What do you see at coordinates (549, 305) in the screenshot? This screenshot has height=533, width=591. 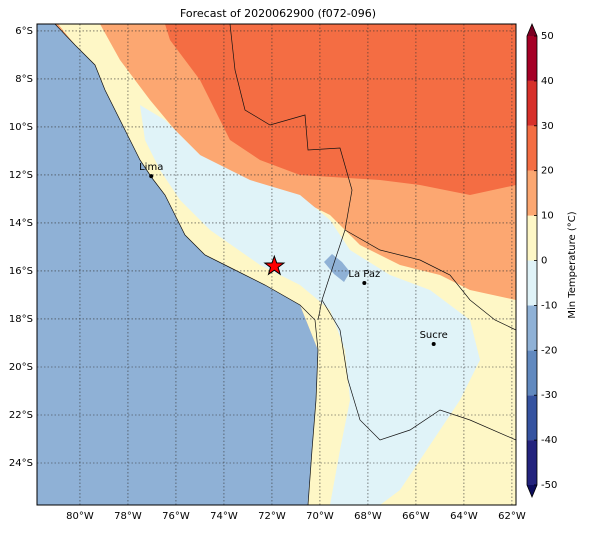 I see `colorbar-tick-label: -10` at bounding box center [549, 305].